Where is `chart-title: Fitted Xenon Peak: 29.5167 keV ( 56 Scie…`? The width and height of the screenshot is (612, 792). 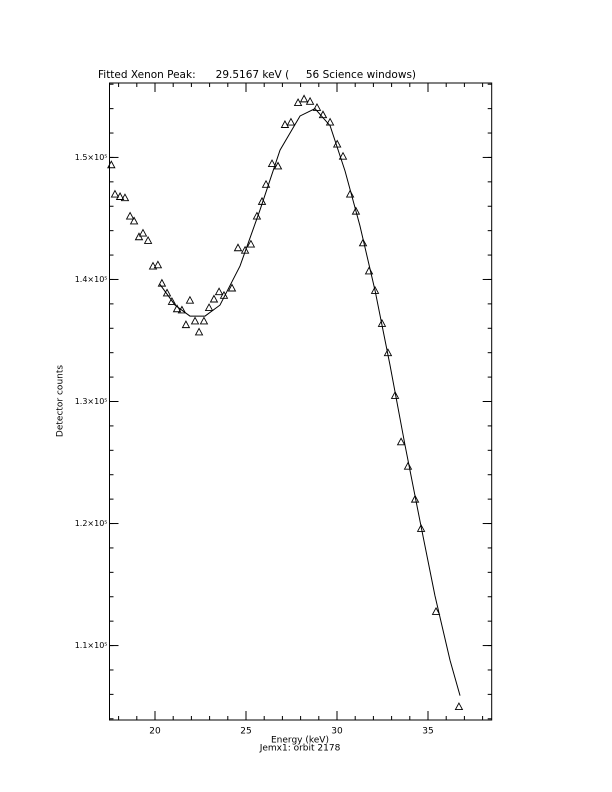 chart-title: Fitted Xenon Peak: 29.5167 keV ( 56 Scie… is located at coordinates (257, 75).